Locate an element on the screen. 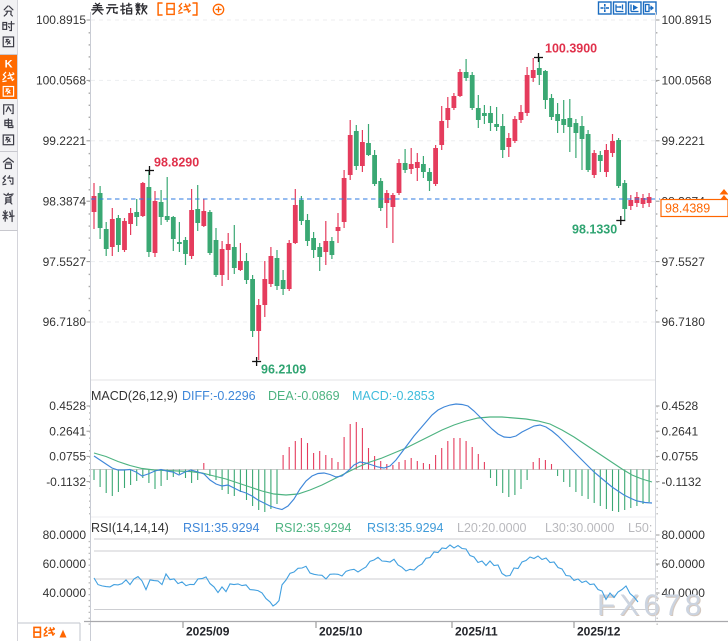  svg-text: RSI1:35.9294 is located at coordinates (221, 528).